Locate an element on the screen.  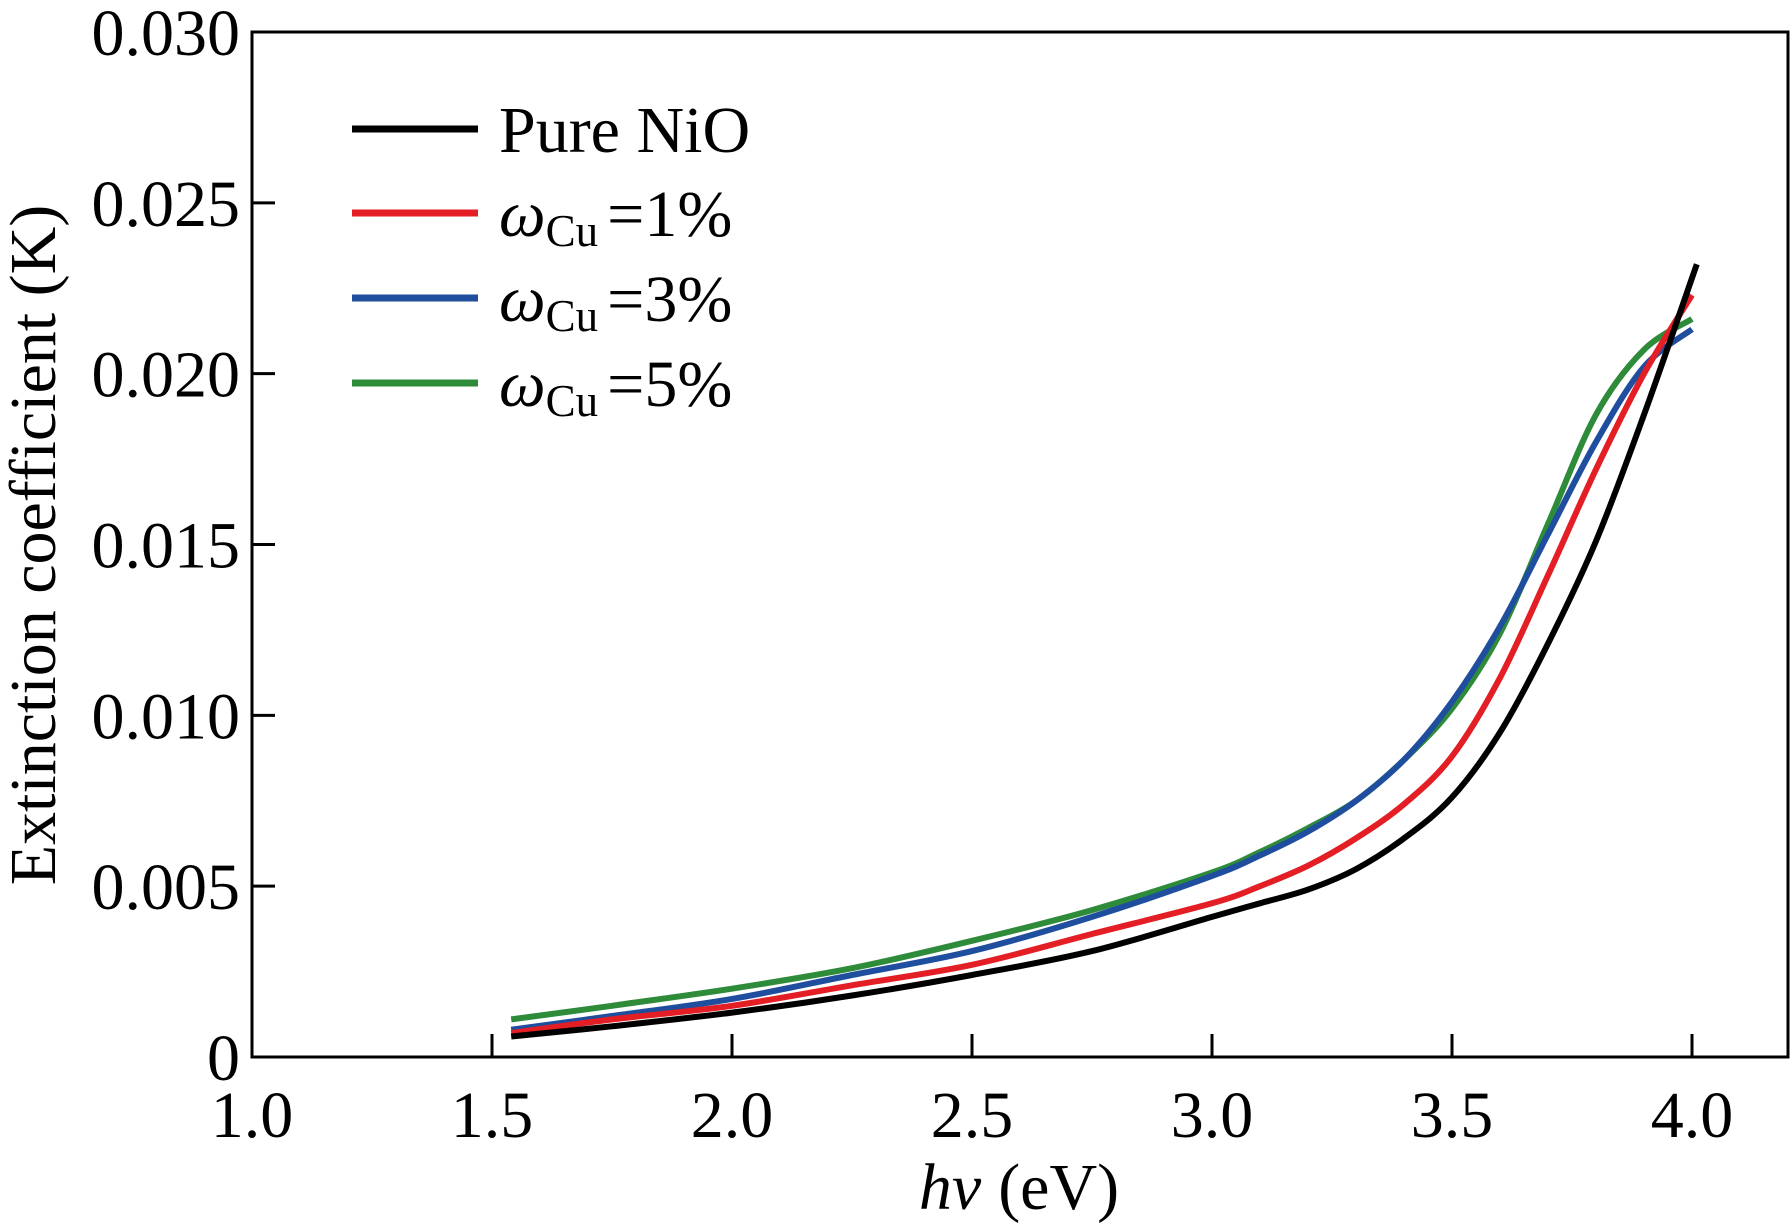
legend-label-cu-5: ωCu =5% is located at coordinates (615, 387).